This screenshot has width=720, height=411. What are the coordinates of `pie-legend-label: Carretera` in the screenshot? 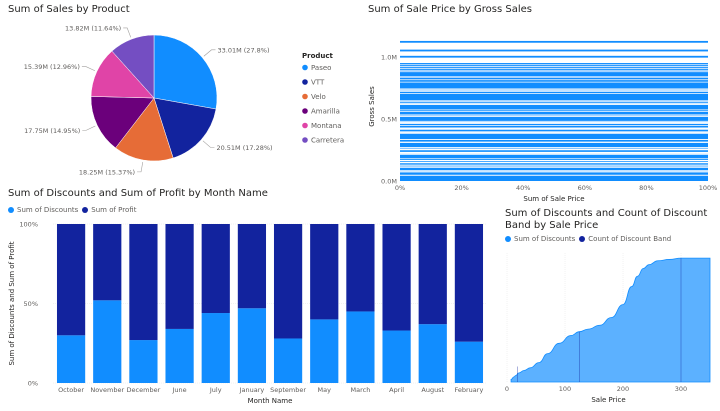 It's located at (327, 141).